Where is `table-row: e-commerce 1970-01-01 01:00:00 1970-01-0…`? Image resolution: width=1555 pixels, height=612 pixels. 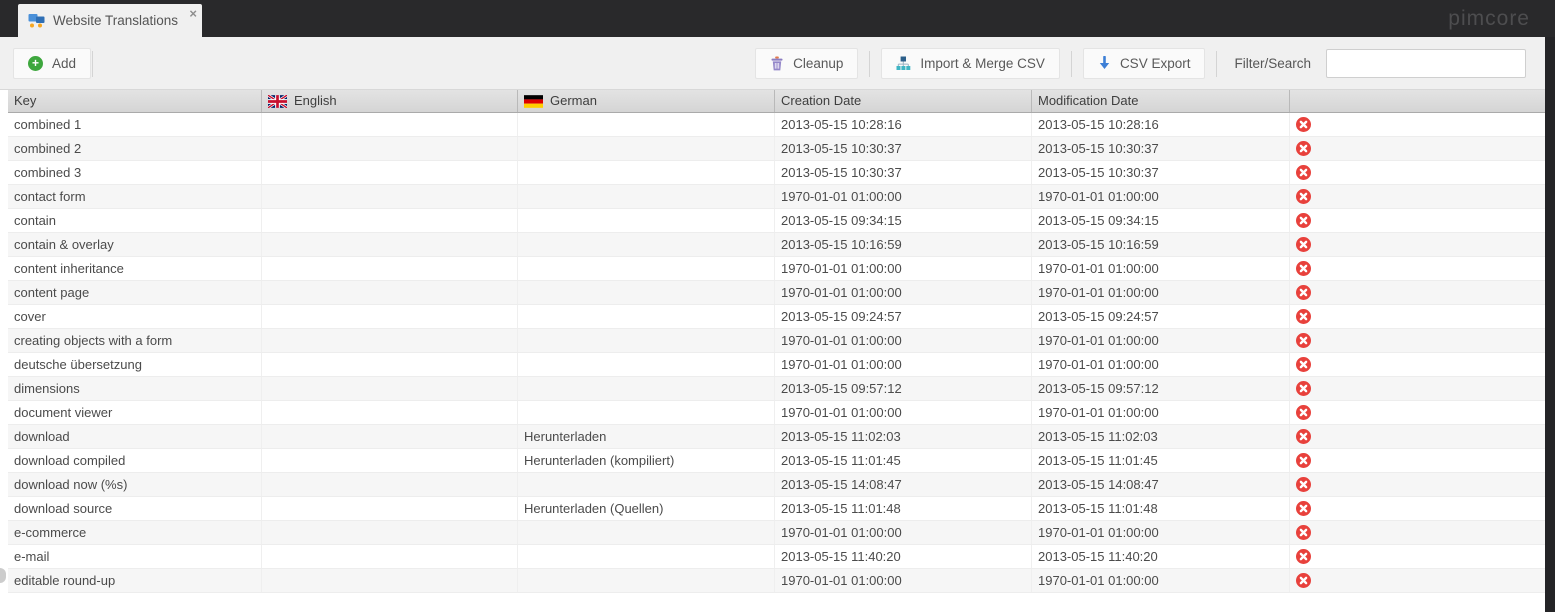
table-row: e-commerce 1970-01-01 01:00:00 1970-01-0… is located at coordinates (776, 533).